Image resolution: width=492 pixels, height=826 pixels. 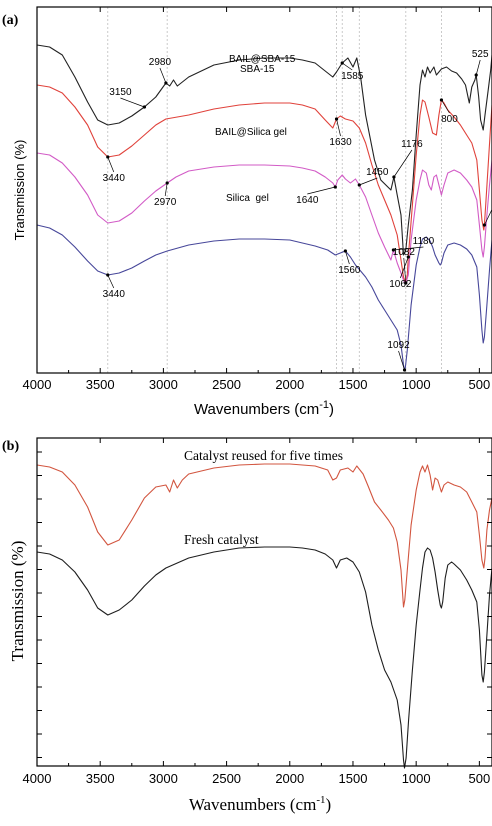 I want to click on annotation-label-1062: 1062, so click(x=400, y=284).